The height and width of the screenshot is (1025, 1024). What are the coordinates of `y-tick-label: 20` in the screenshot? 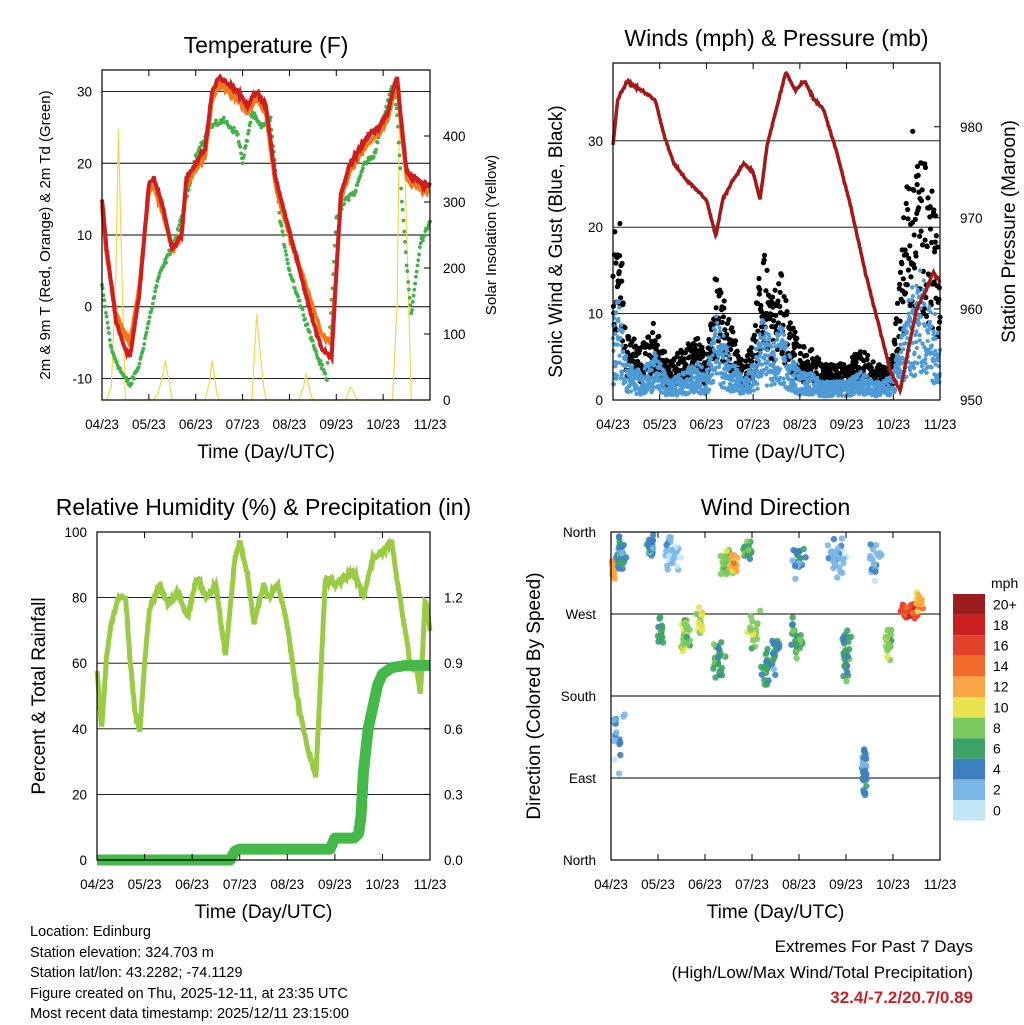 It's located at (79, 794).